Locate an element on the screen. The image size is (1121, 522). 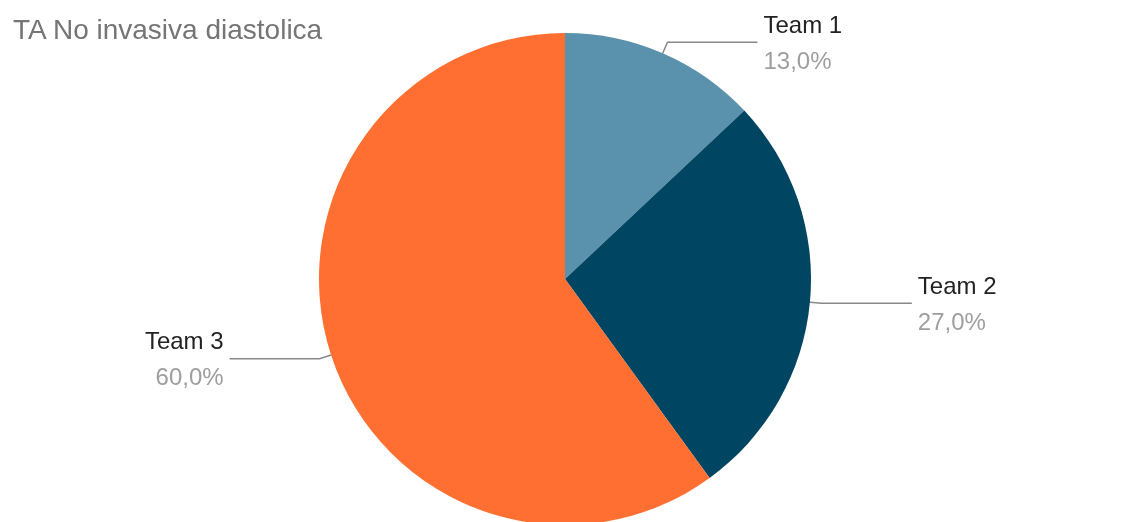
data-label: 13,0% is located at coordinates (797, 60).